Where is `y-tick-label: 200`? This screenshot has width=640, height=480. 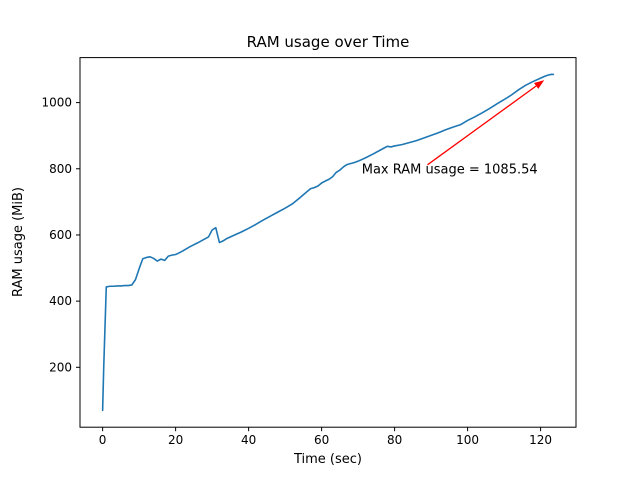 y-tick-label: 200 is located at coordinates (60, 367).